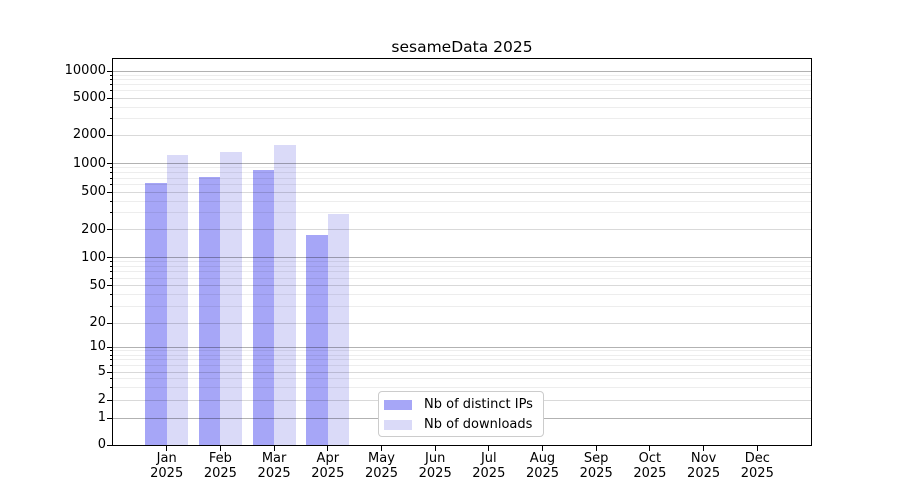 The image size is (900, 500). I want to click on y-tick-label-2000: 2000, so click(89, 134).